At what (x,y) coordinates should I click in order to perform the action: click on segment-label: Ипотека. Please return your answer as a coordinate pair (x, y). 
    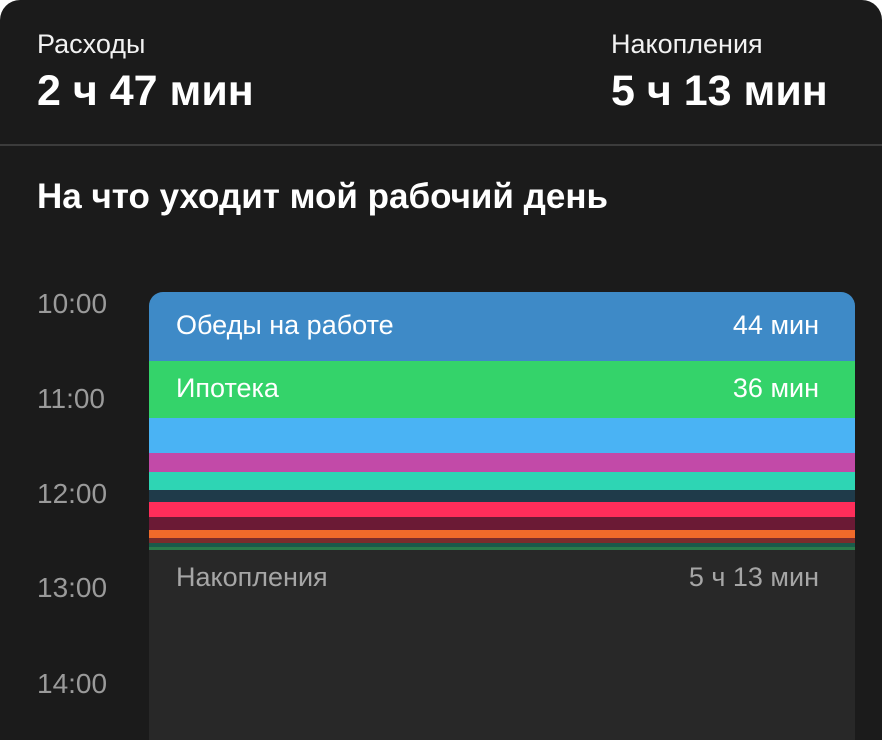
    Looking at the image, I should click on (227, 388).